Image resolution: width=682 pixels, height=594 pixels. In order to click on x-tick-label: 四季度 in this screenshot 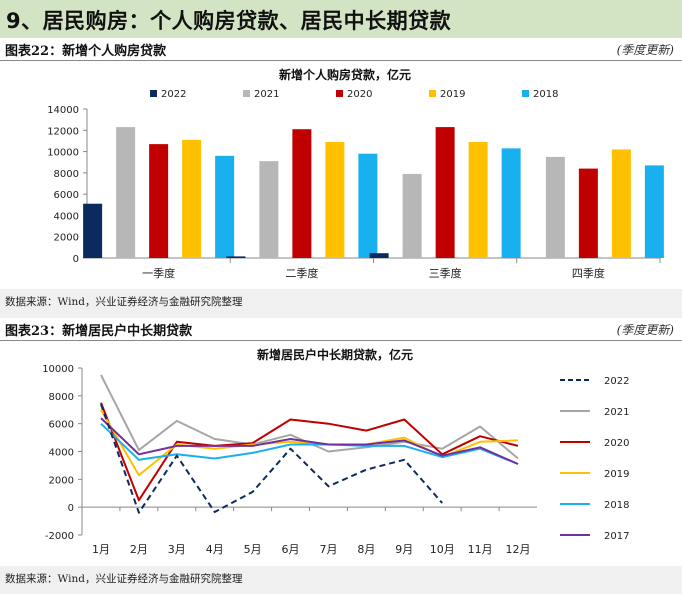, I will do `click(588, 273)`.